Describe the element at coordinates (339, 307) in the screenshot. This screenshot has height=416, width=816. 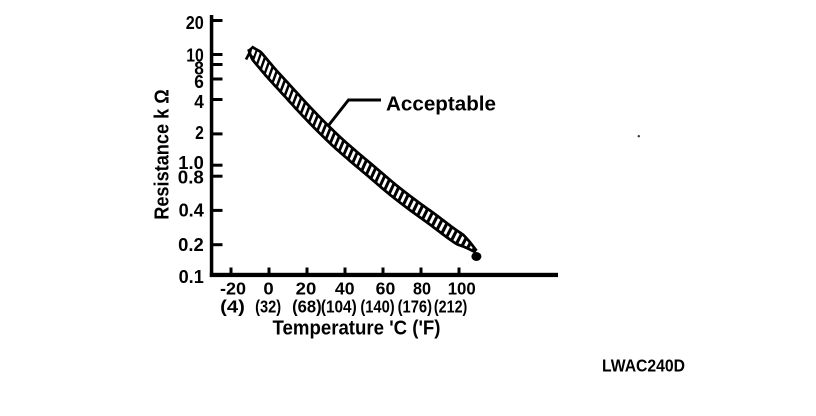
I see `svg-text: (104)` at that location.